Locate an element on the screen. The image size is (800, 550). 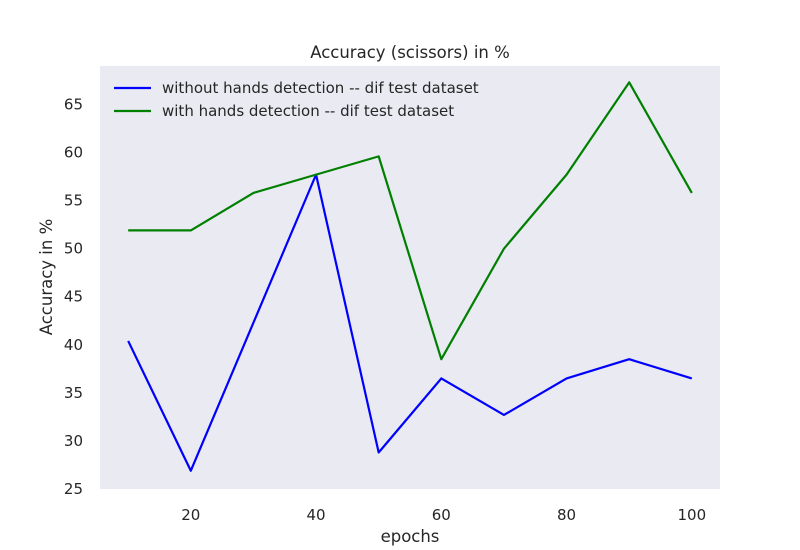
chart-title: Accuracy (scissors) in % is located at coordinates (410, 52).